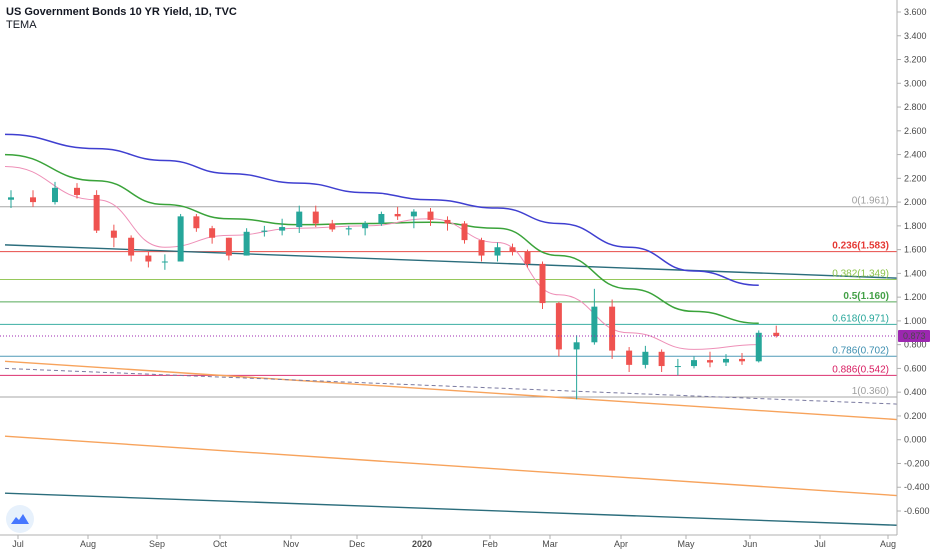  Describe the element at coordinates (121, 12) in the screenshot. I see `symbol-title: US Government Bonds 10 YR Yield, 1D, TVC` at that location.